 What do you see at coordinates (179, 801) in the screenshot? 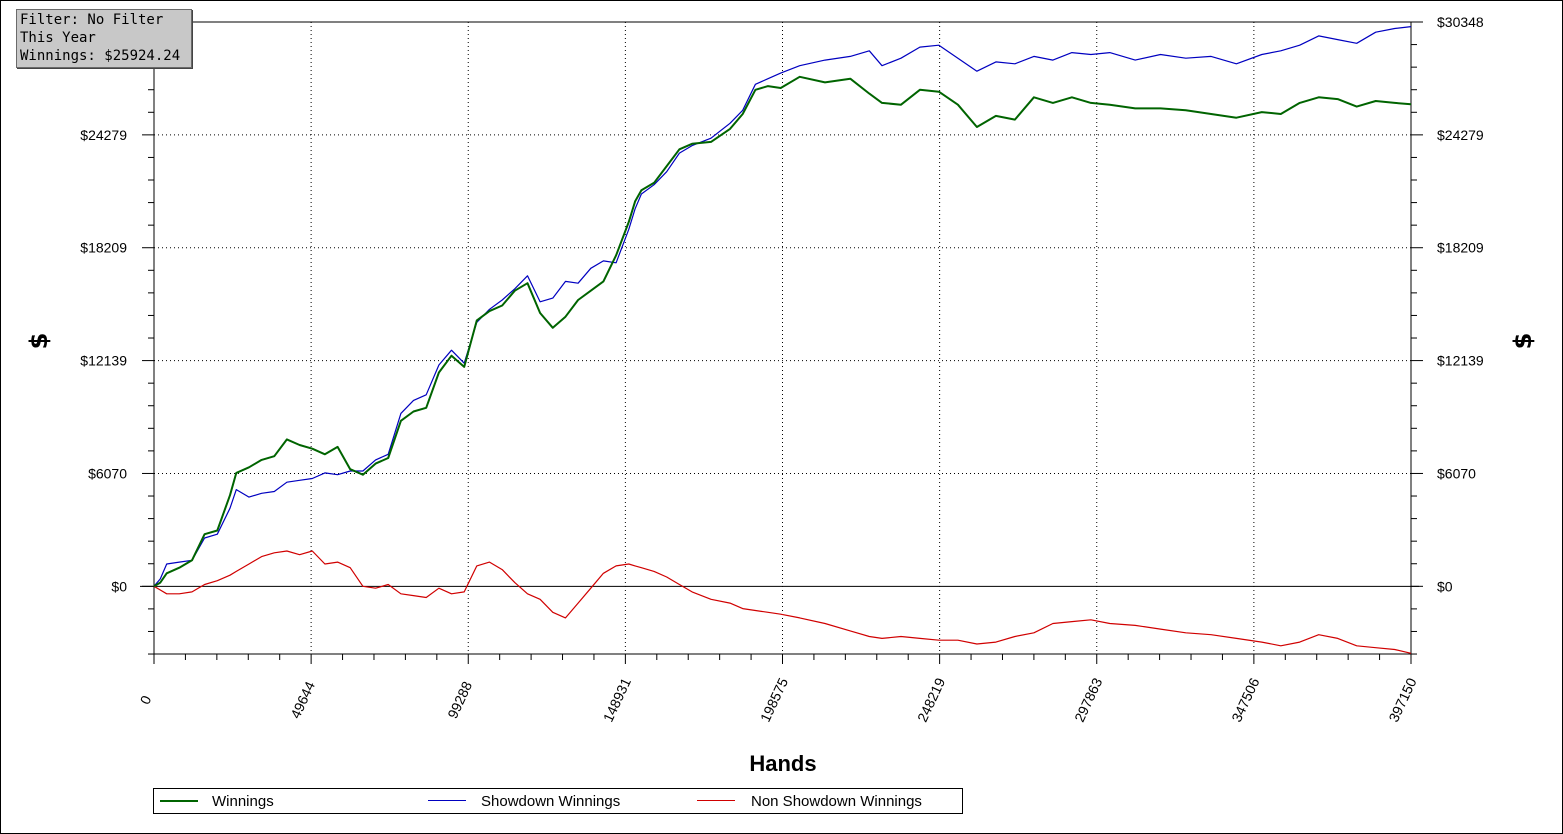
I see `legend-swatch-winnings` at bounding box center [179, 801].